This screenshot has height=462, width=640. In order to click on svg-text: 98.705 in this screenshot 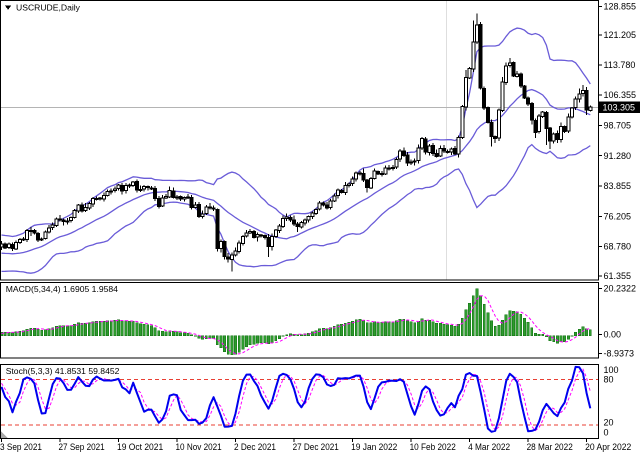, I will do `click(618, 126)`.